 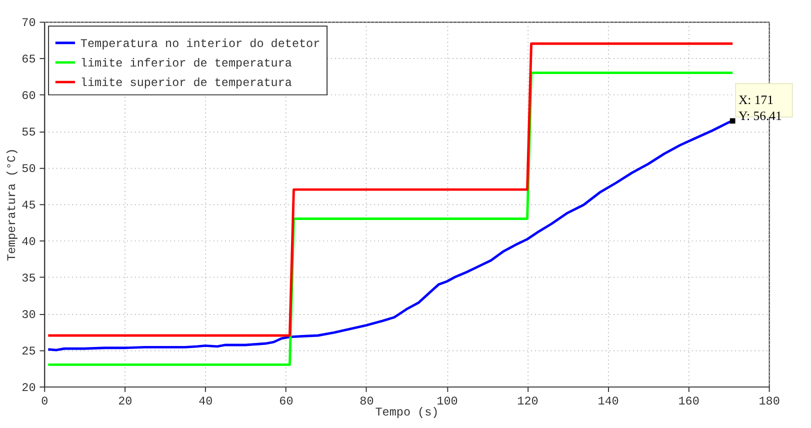 What do you see at coordinates (447, 401) in the screenshot?
I see `x-tick-label: 100` at bounding box center [447, 401].